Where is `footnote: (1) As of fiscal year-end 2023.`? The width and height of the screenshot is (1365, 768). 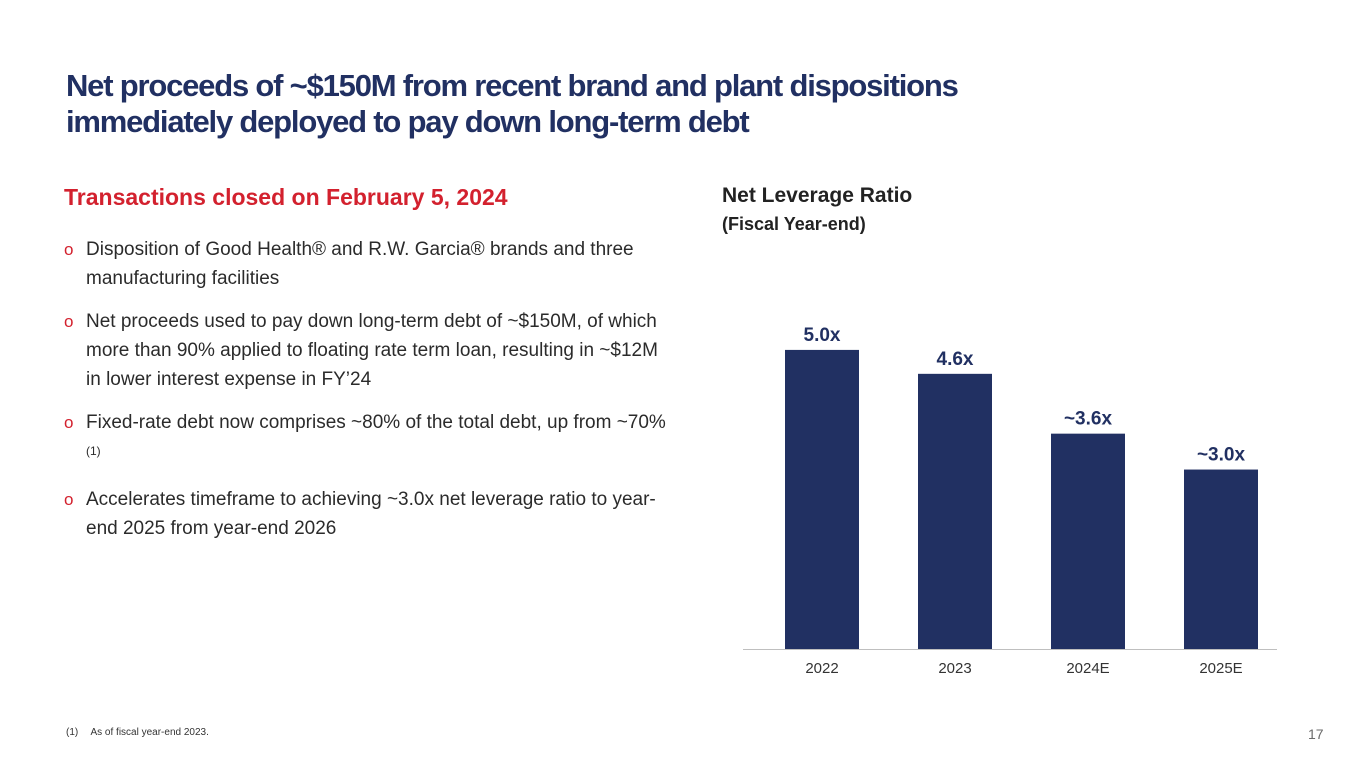
footnote: (1) As of fiscal year-end 2023. is located at coordinates (137, 732).